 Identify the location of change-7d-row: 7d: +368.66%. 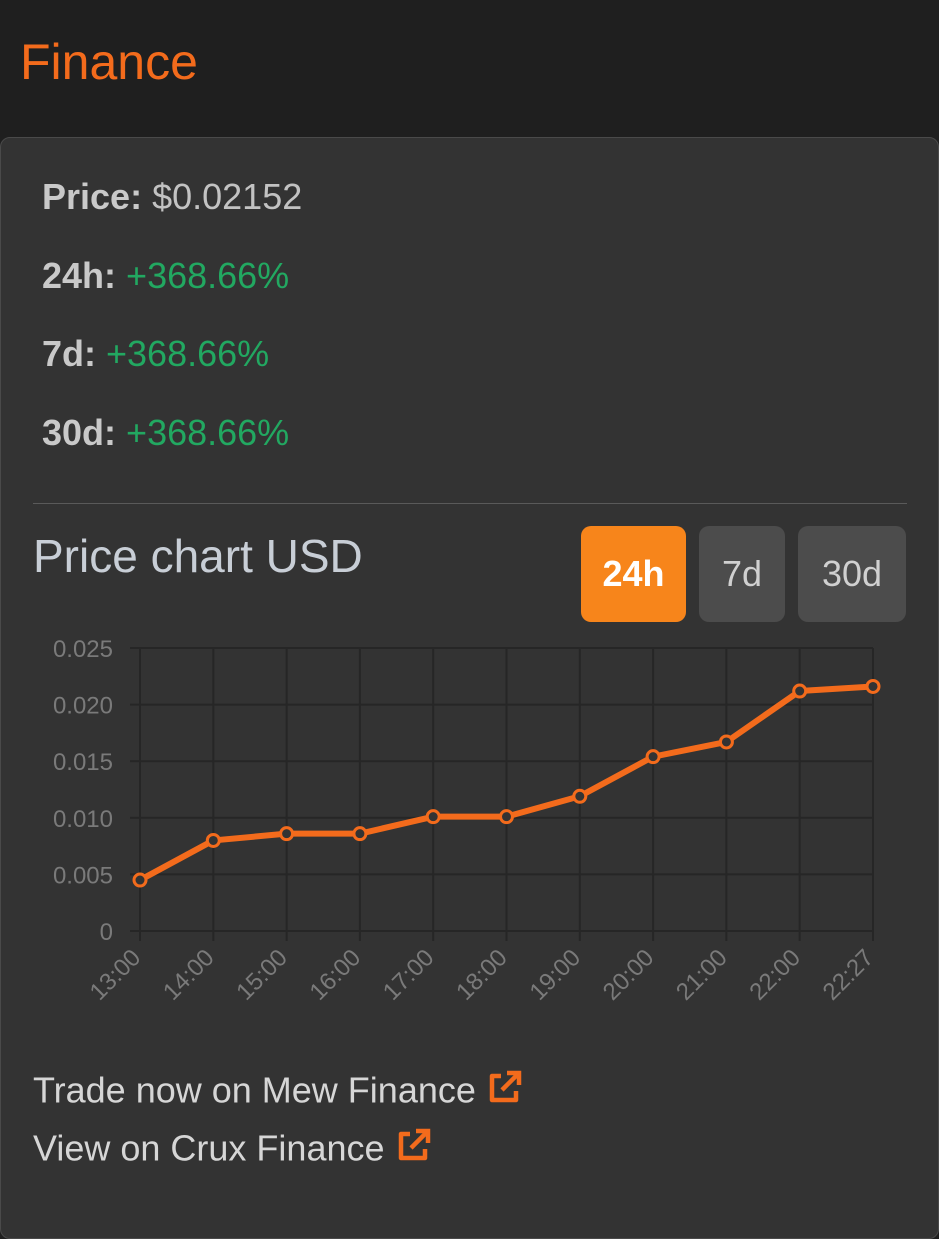
(155, 354).